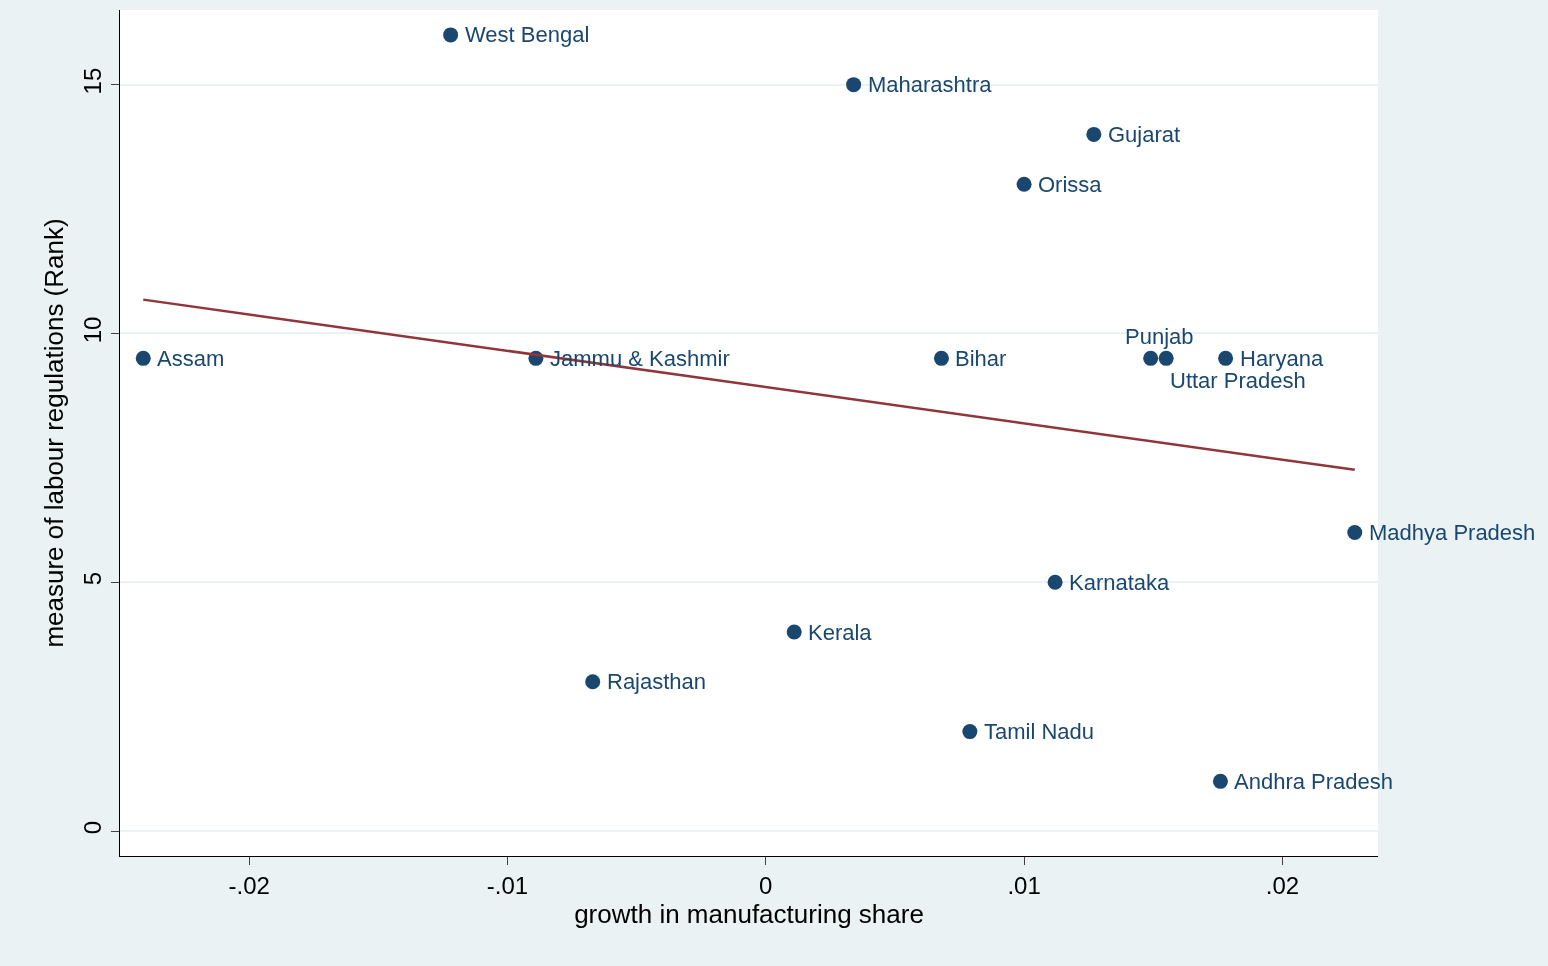  What do you see at coordinates (93, 827) in the screenshot?
I see `y-tick-label: 0` at bounding box center [93, 827].